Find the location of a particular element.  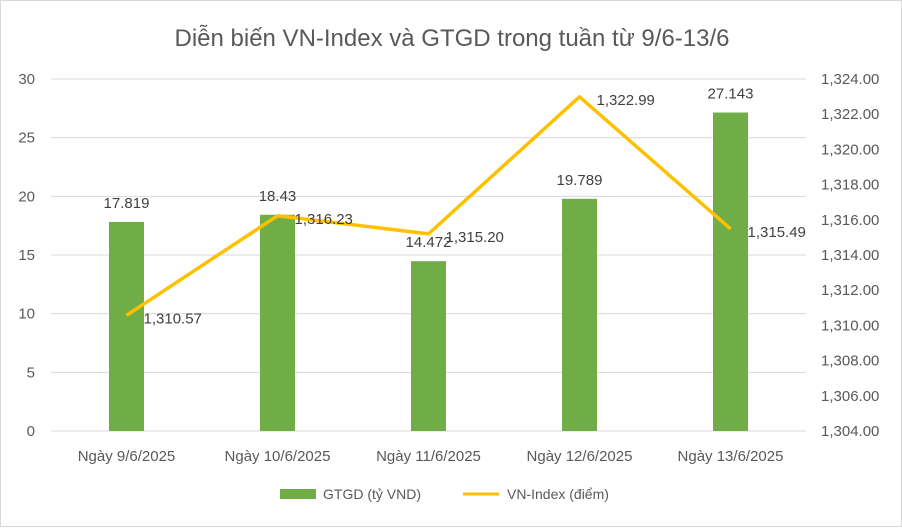

category-label: Ngày 10/6/2025 is located at coordinates (278, 456).